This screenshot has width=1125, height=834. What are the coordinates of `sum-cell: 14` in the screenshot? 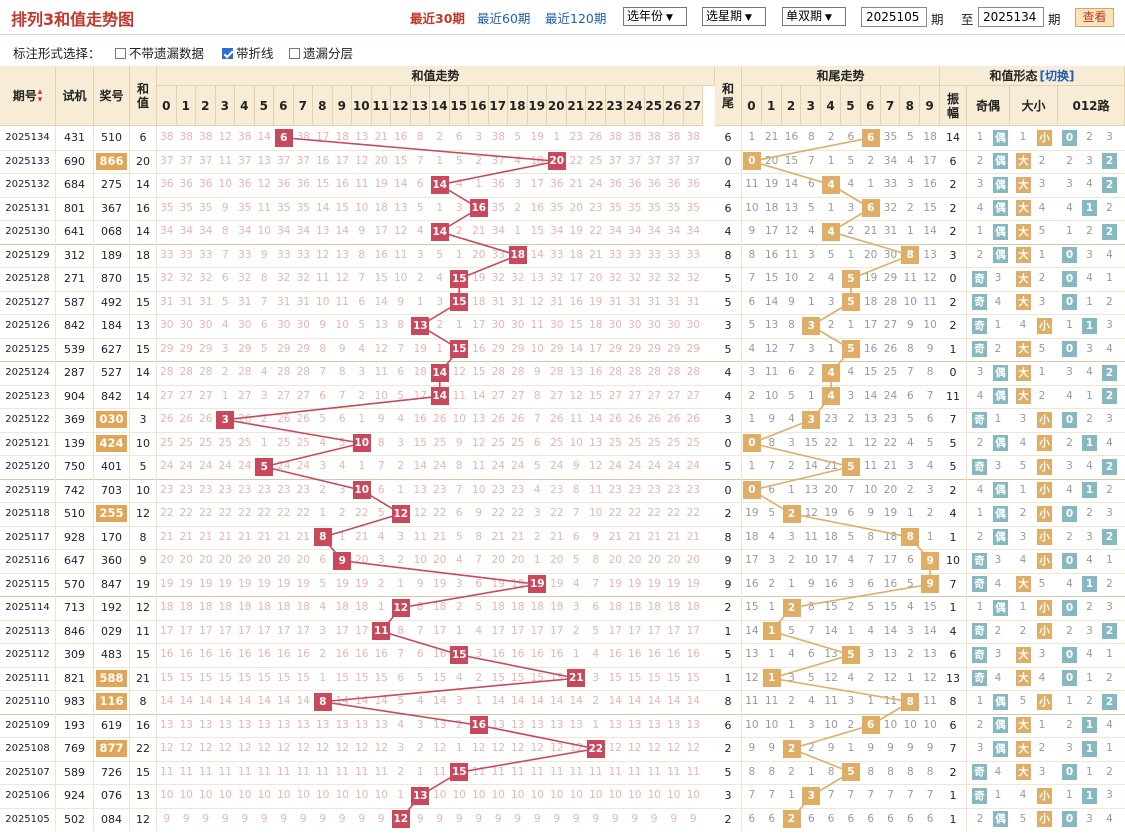 It's located at (143, 396).